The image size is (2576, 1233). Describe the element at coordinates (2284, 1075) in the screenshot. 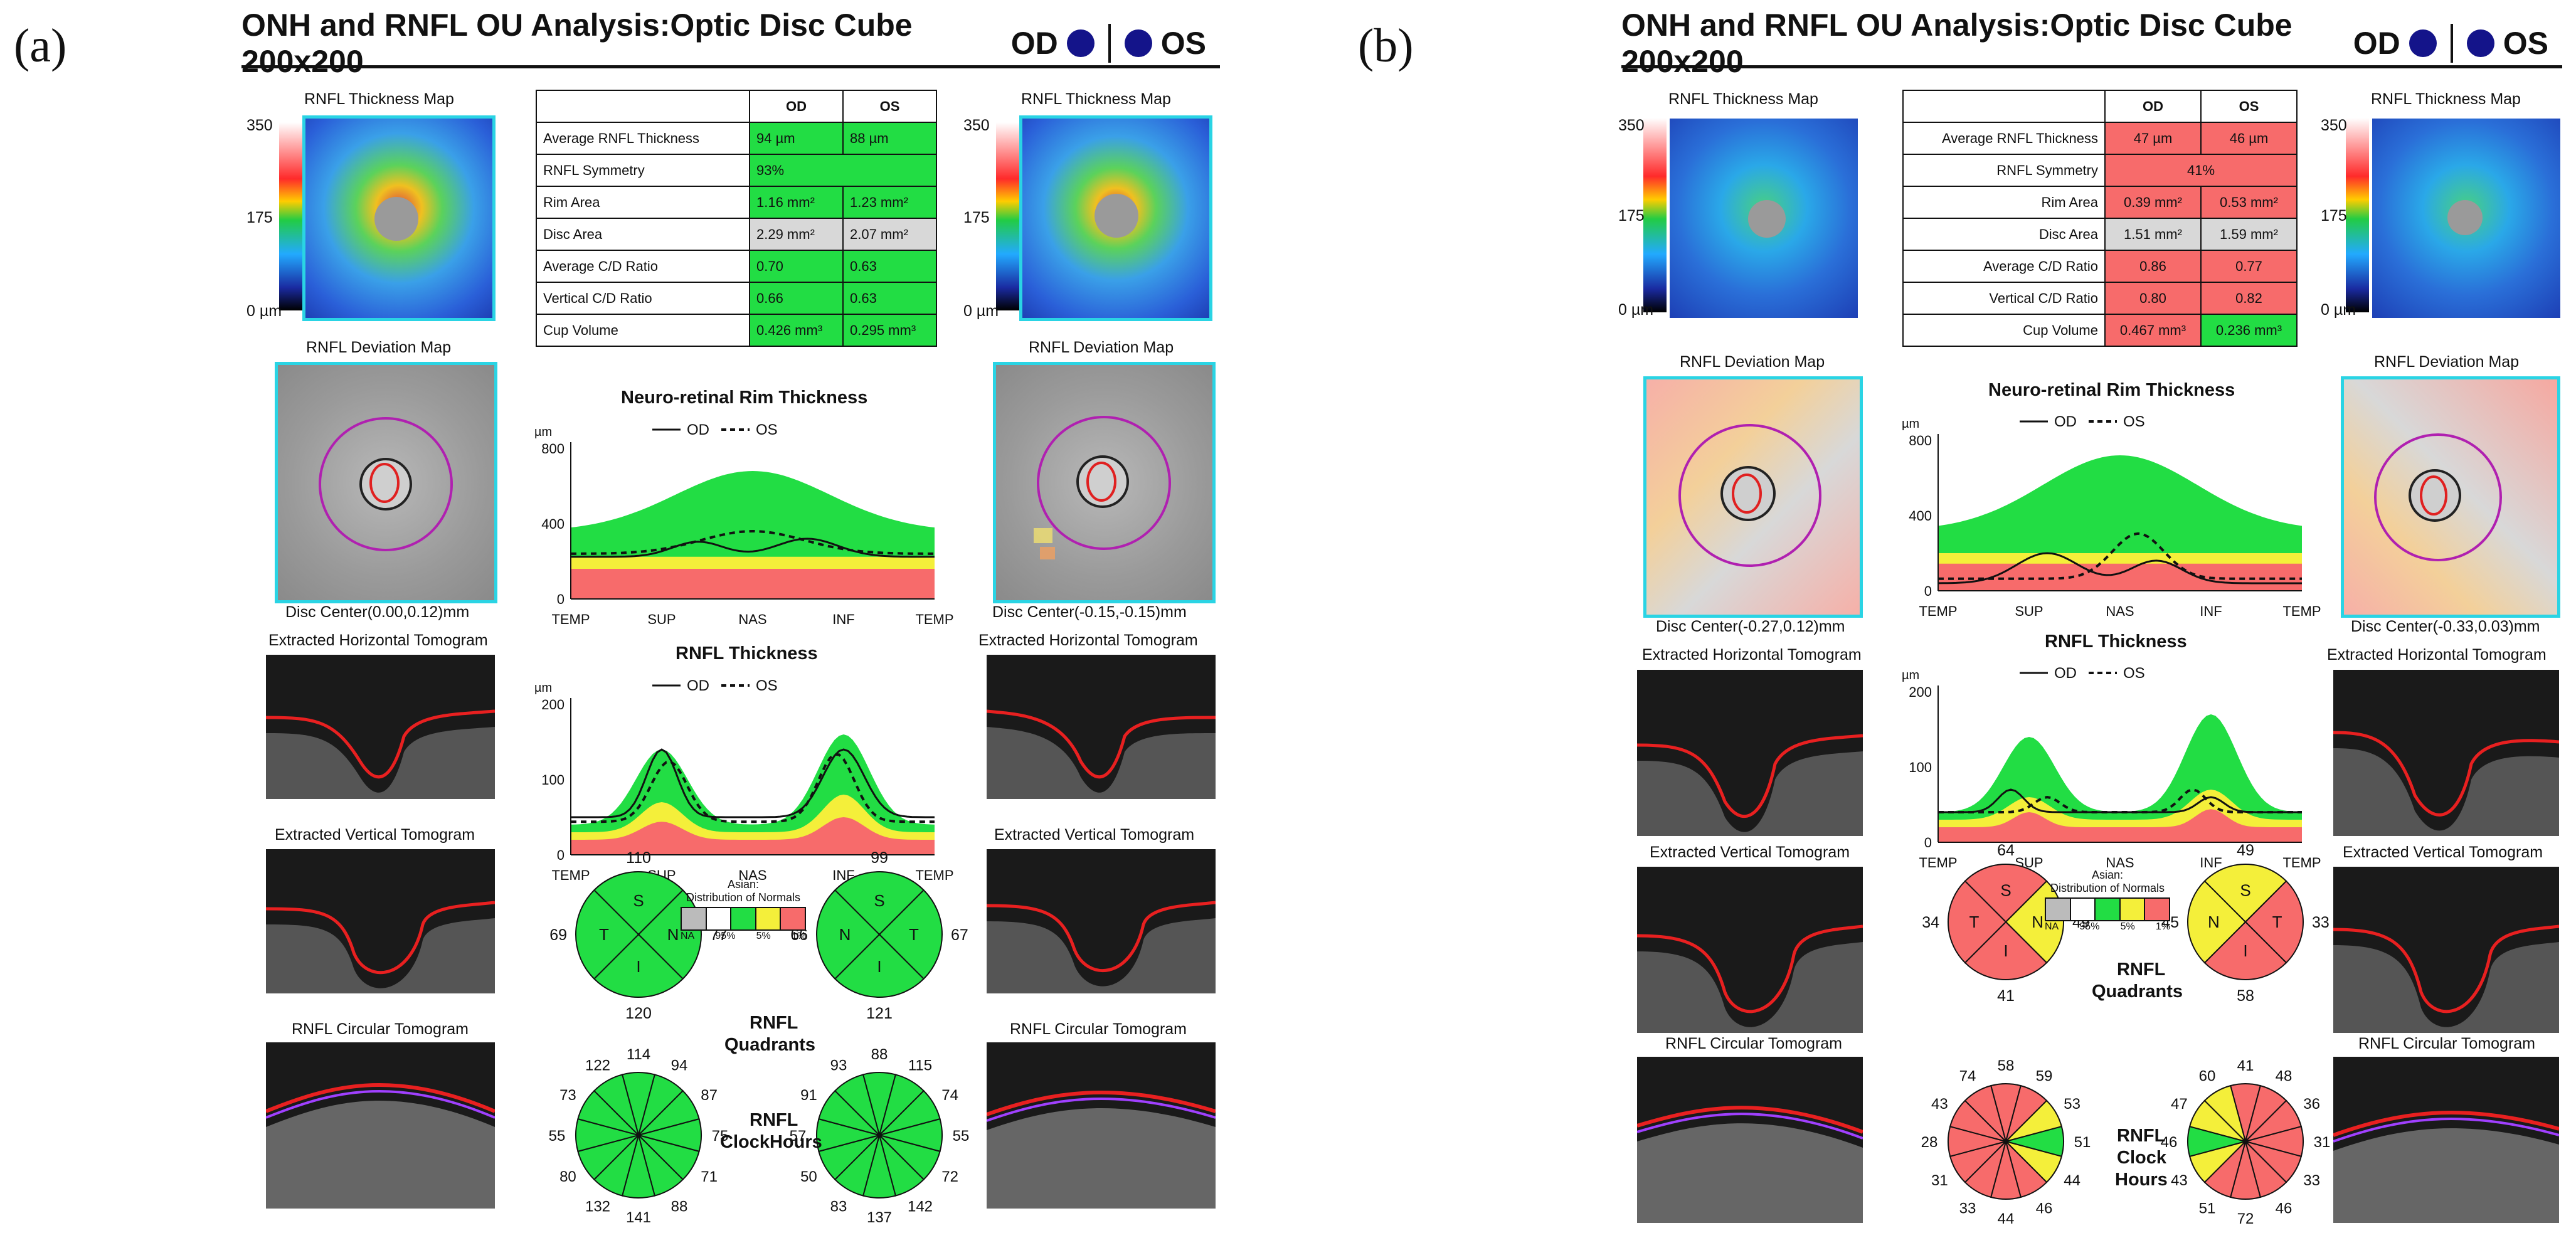

I see `clock-value: 48` at that location.